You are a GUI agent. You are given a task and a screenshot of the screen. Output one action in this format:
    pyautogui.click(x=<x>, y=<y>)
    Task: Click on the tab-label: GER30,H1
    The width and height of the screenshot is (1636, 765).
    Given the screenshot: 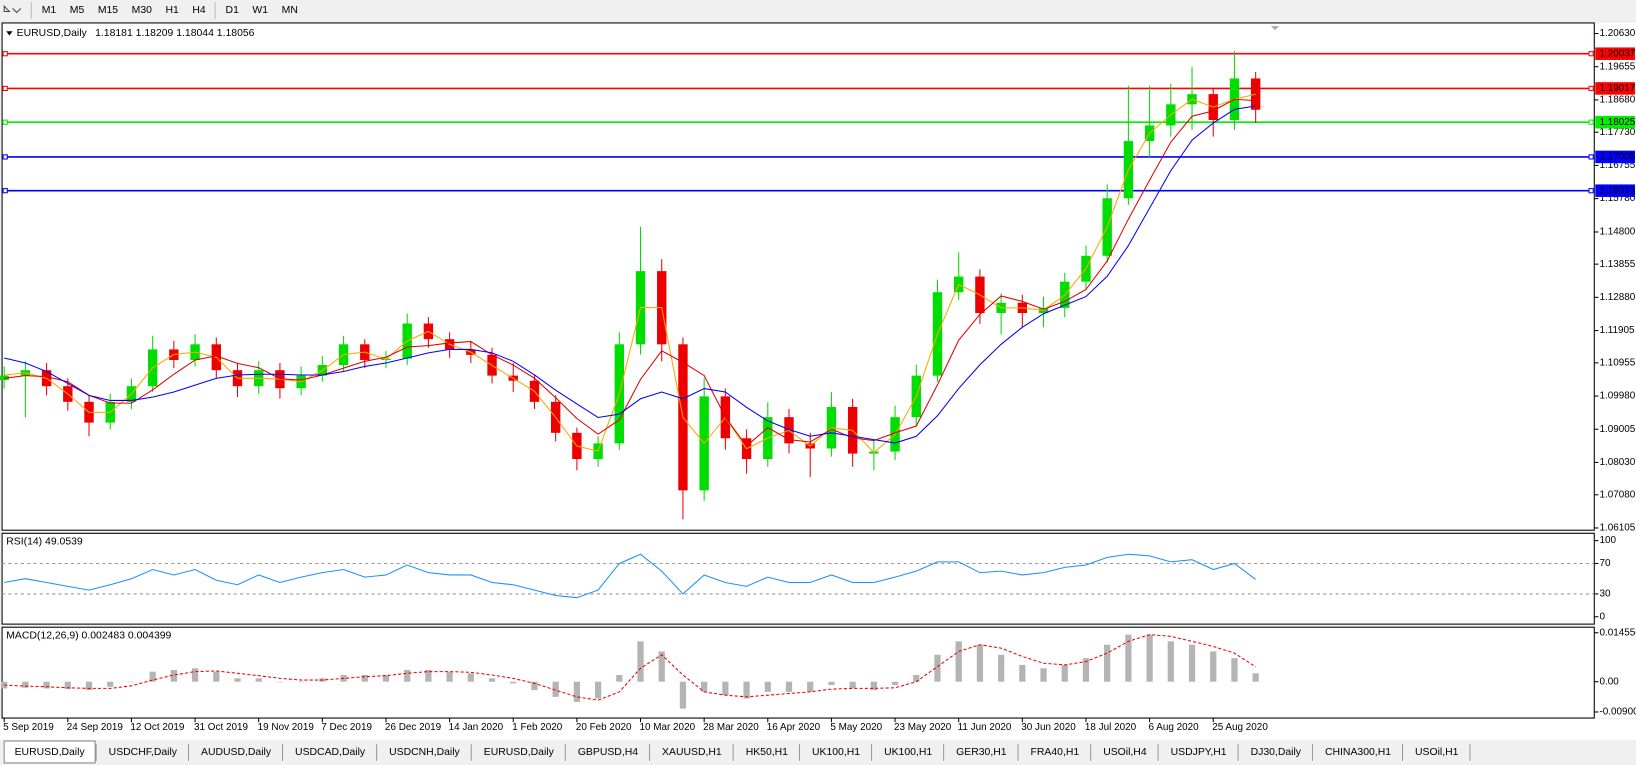 What is the action you would take?
    pyautogui.click(x=981, y=752)
    